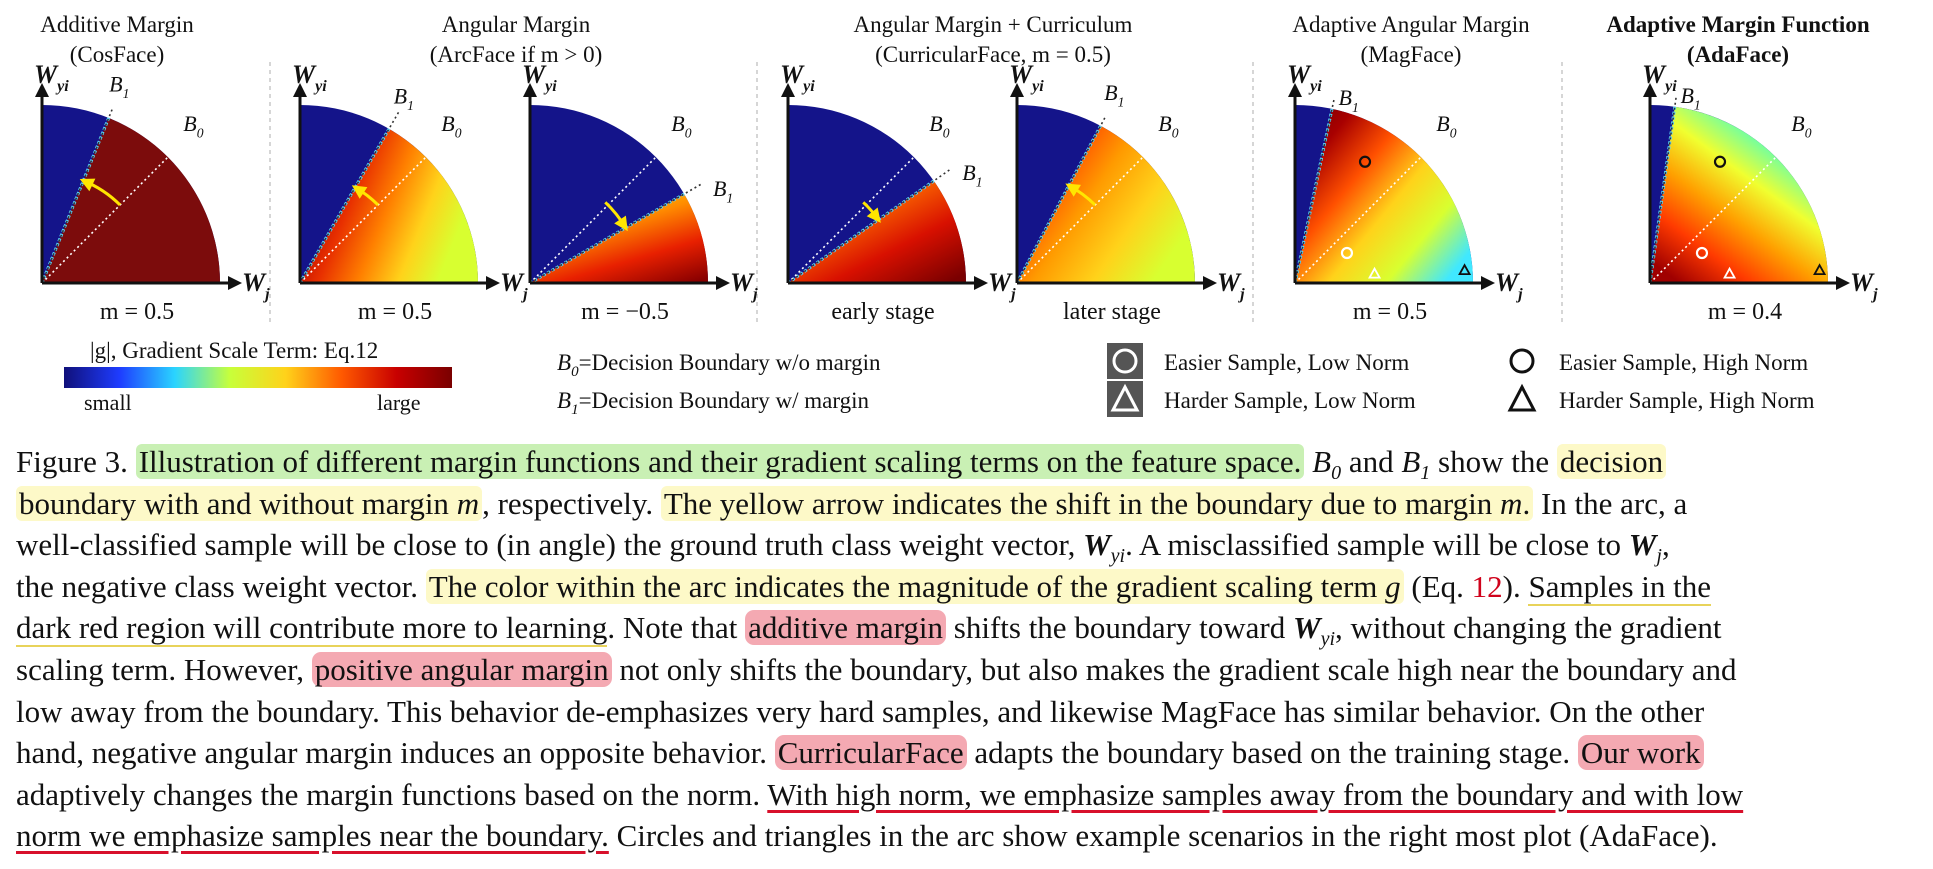  What do you see at coordinates (993, 54) in the screenshot?
I see `panel-subtitle: (CurricularFace, m = 0.5)` at bounding box center [993, 54].